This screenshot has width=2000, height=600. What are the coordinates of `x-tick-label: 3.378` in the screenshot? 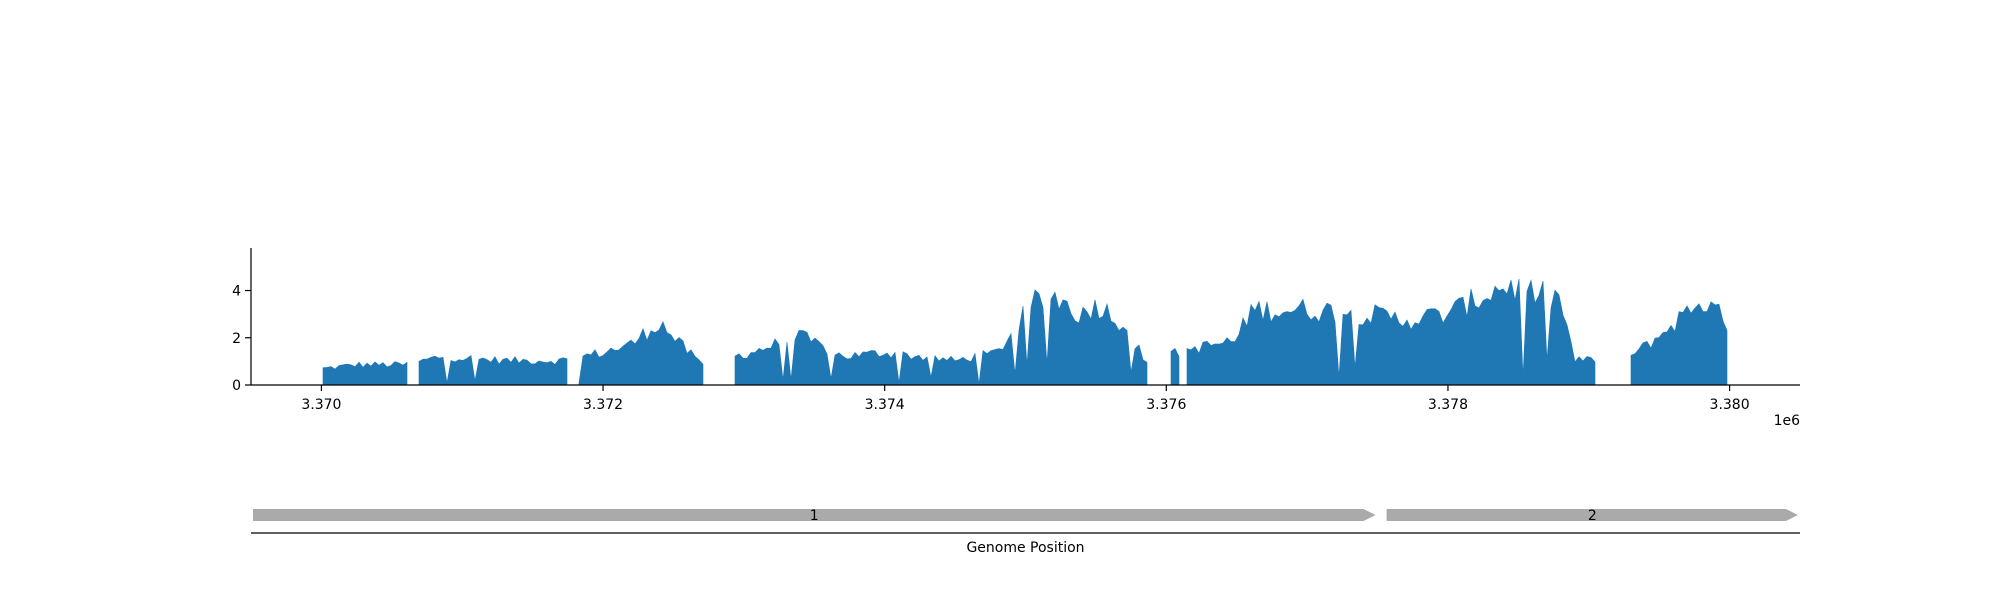 It's located at (1448, 405).